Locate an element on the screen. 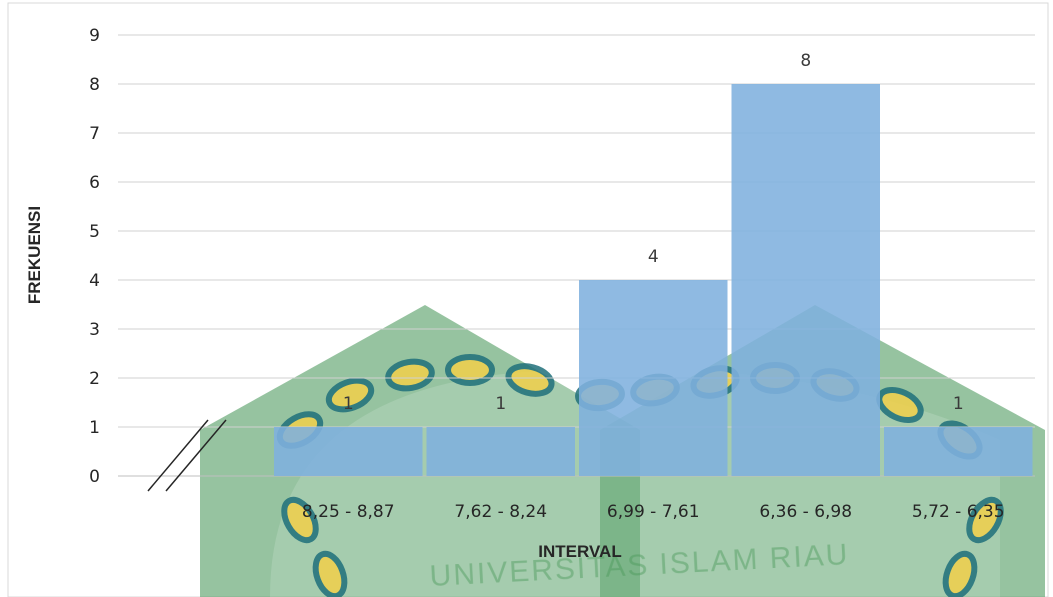 This screenshot has height=597, width=1053. x-tick-label: 6,36 - 6,98 is located at coordinates (805, 512).